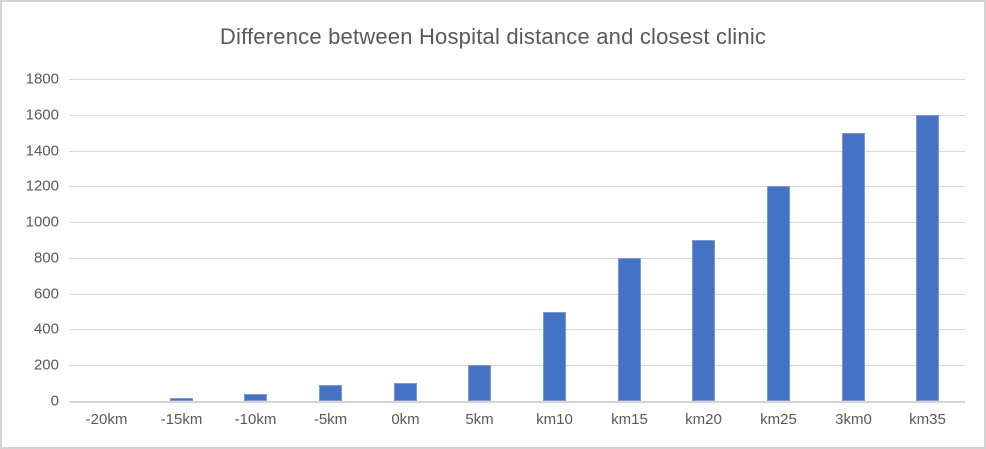 The width and height of the screenshot is (986, 449). What do you see at coordinates (853, 267) in the screenshot?
I see `bar-3km0` at bounding box center [853, 267].